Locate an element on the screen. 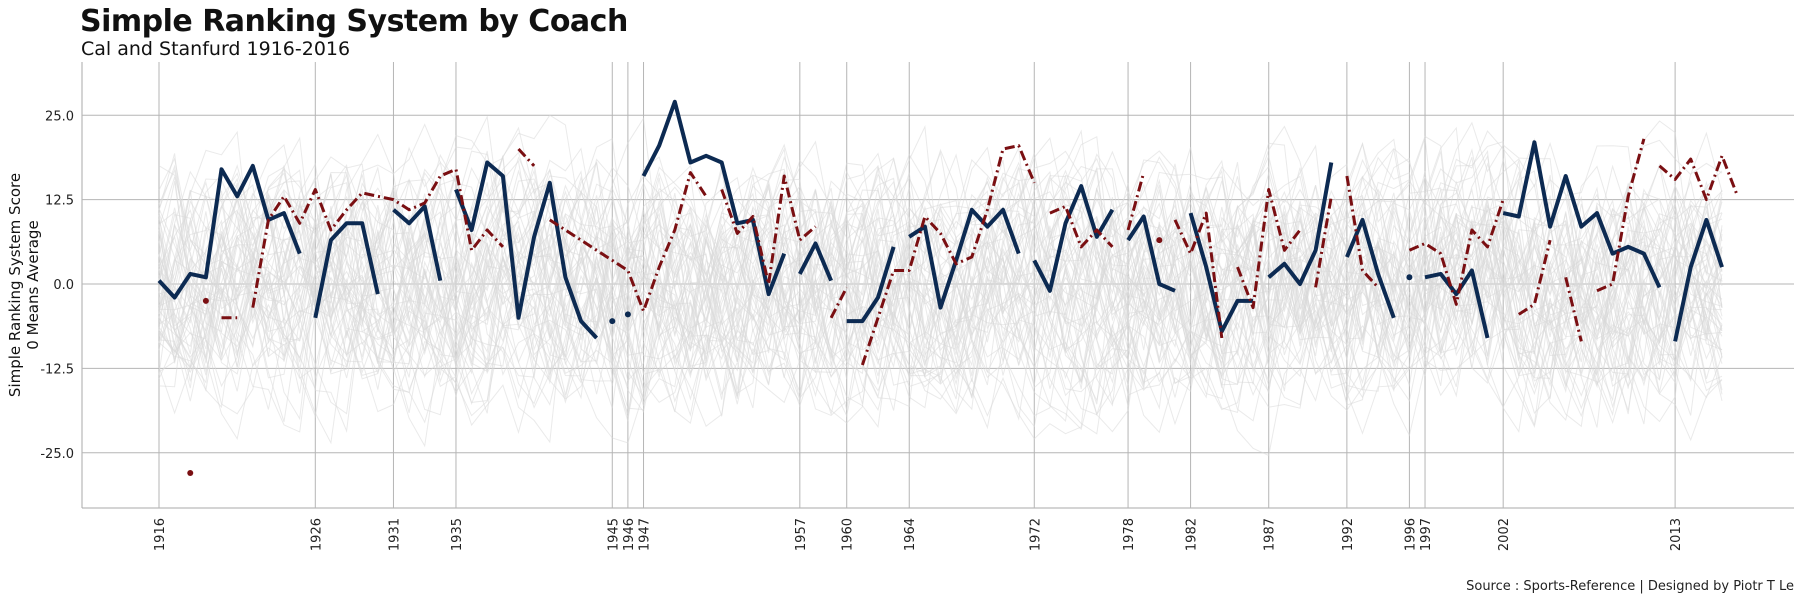  x-tick-label: 1945 is located at coordinates (613, 534).